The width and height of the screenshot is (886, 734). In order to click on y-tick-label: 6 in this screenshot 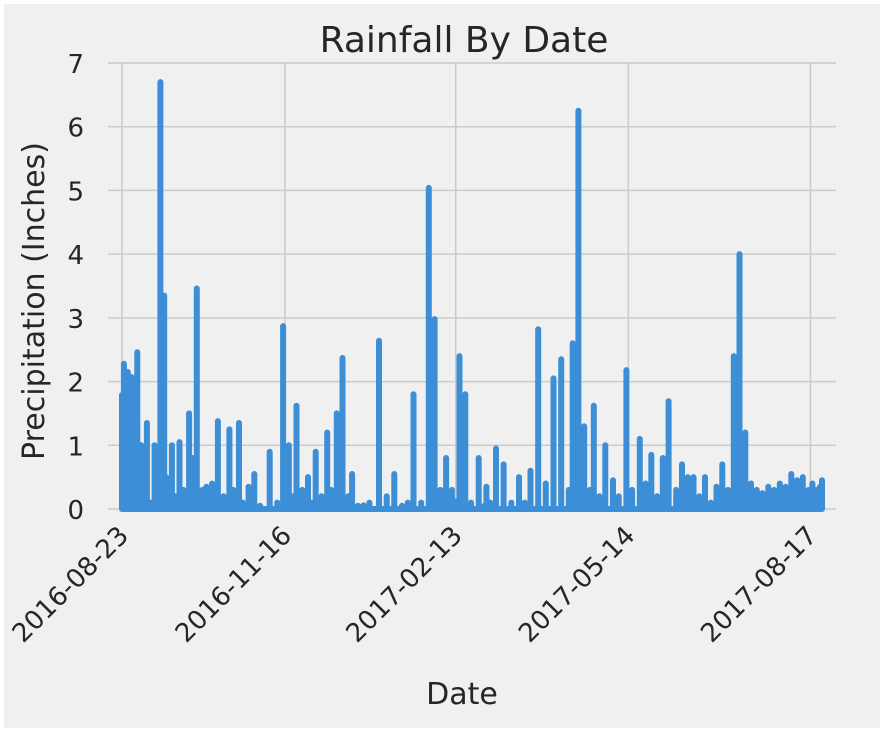, I will do `click(75, 129)`.